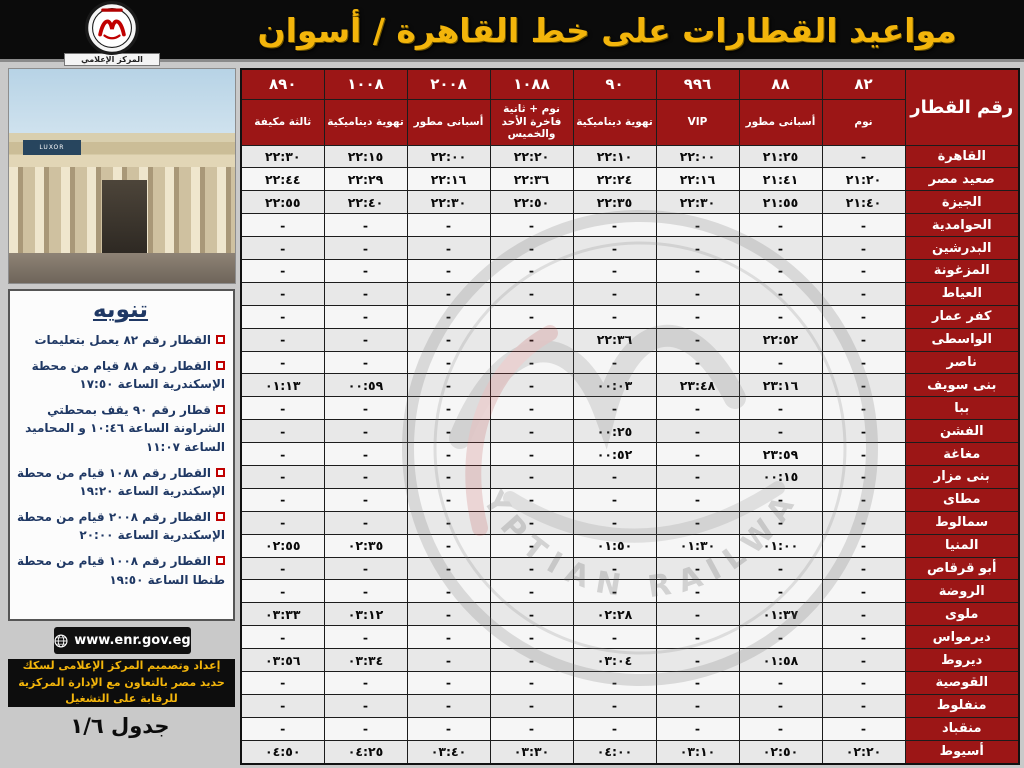  What do you see at coordinates (962, 225) in the screenshot?
I see `station-cell: الحوامدية` at bounding box center [962, 225].